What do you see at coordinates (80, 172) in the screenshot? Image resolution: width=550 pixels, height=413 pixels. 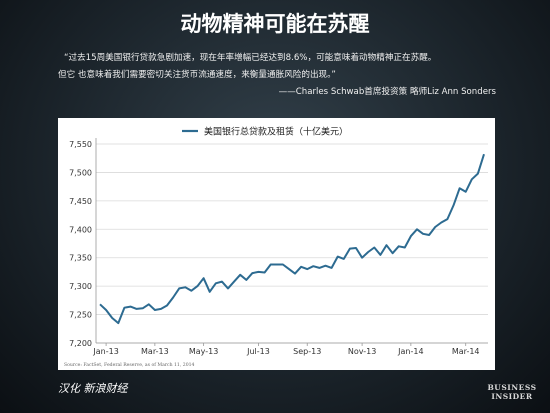 I see `y-tick-label: 7,500` at bounding box center [80, 172].